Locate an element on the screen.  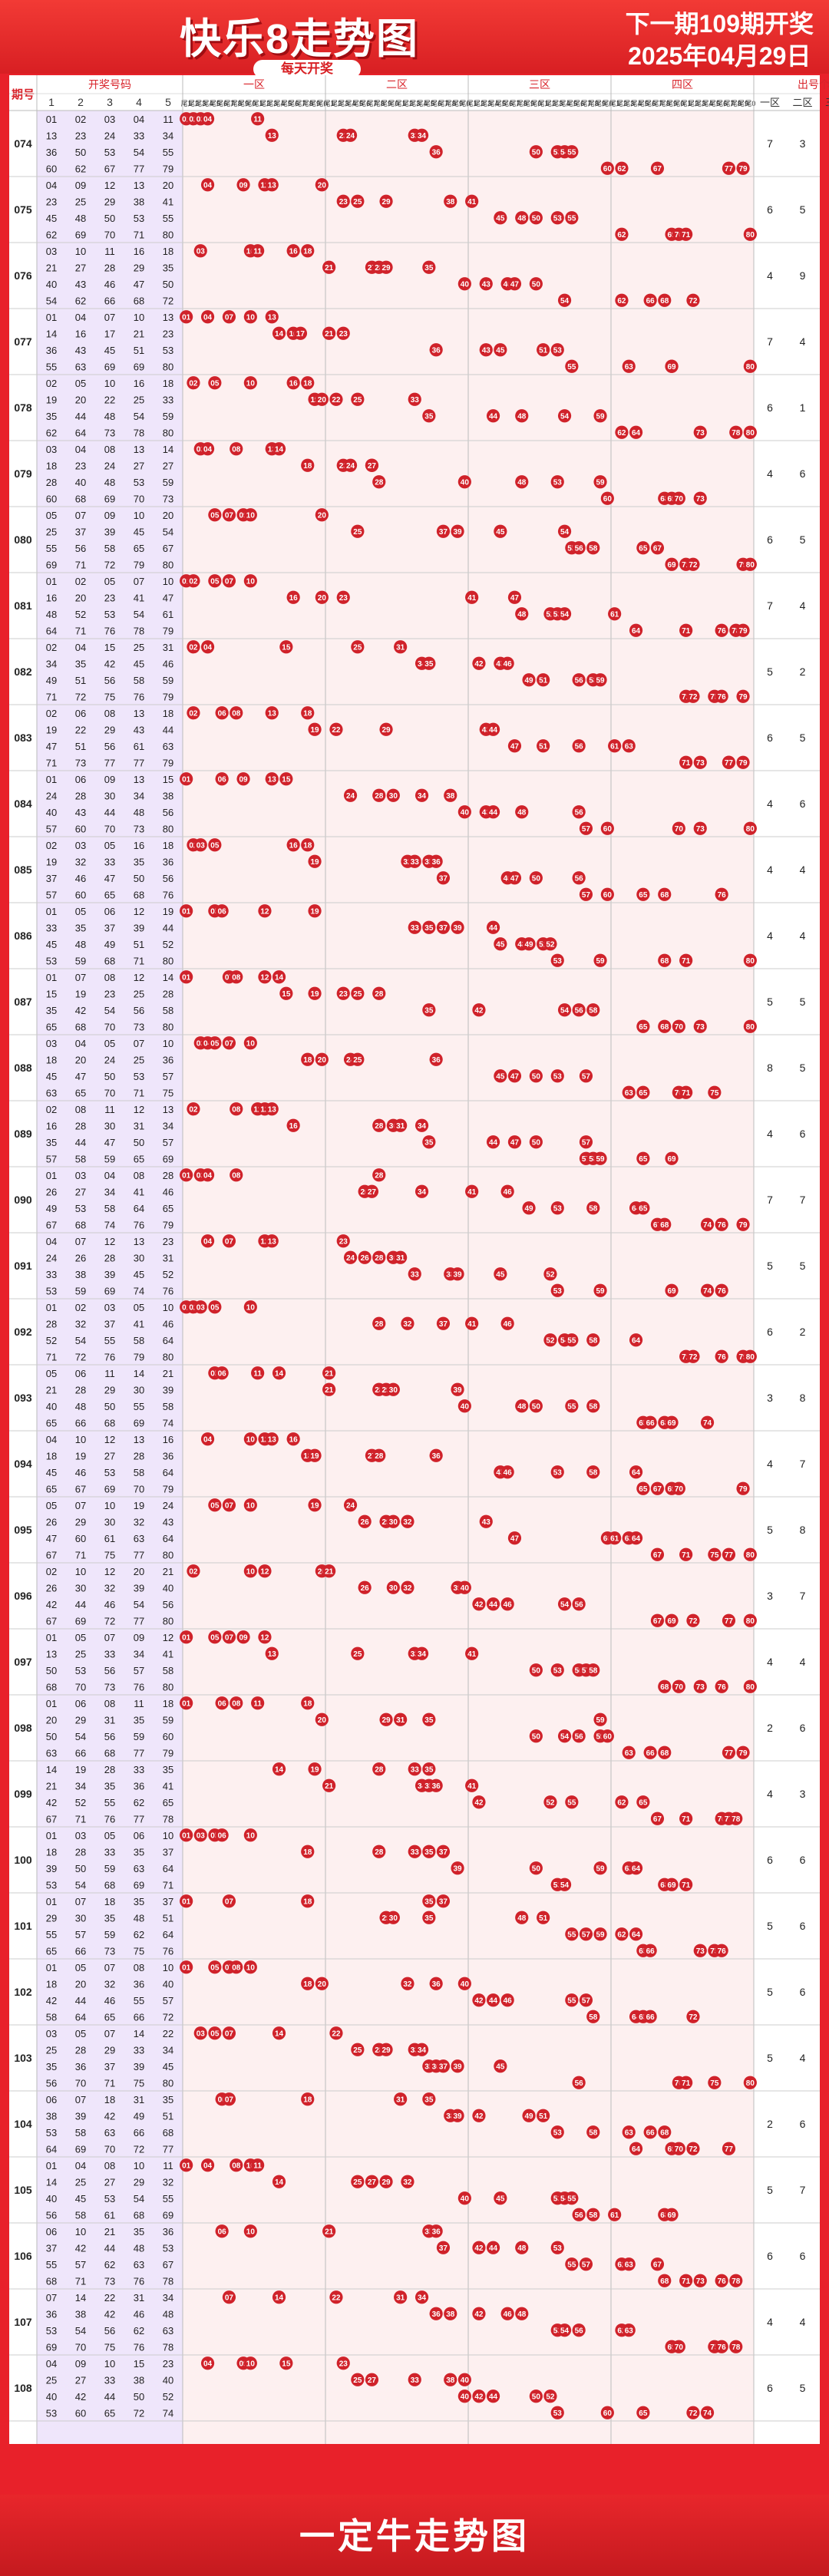
zone-count: 6 is located at coordinates (770, 407).